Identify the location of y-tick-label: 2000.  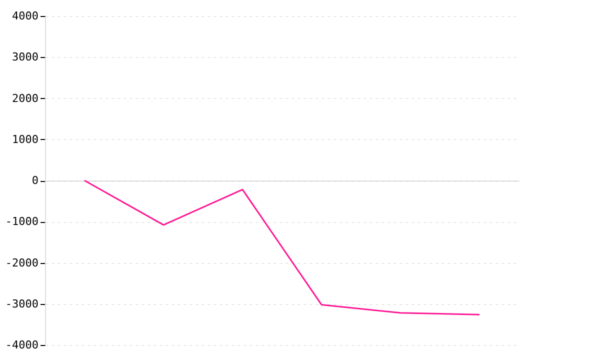
(25, 98).